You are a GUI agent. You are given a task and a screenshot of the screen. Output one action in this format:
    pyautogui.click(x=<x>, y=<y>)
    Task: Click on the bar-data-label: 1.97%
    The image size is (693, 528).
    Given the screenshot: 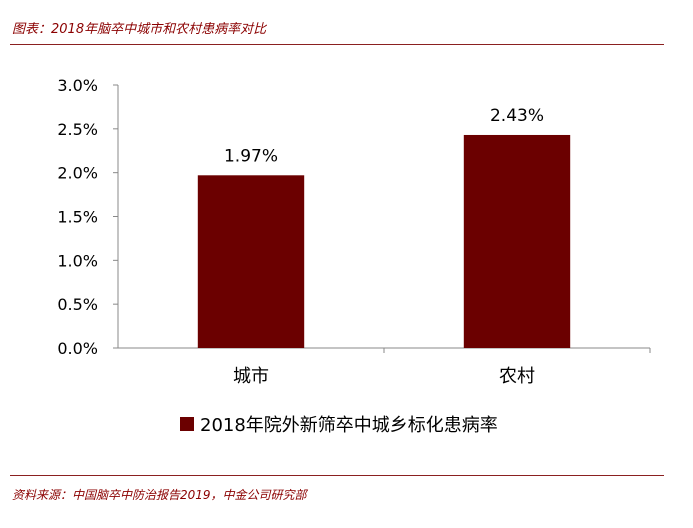 What is the action you would take?
    pyautogui.click(x=251, y=156)
    